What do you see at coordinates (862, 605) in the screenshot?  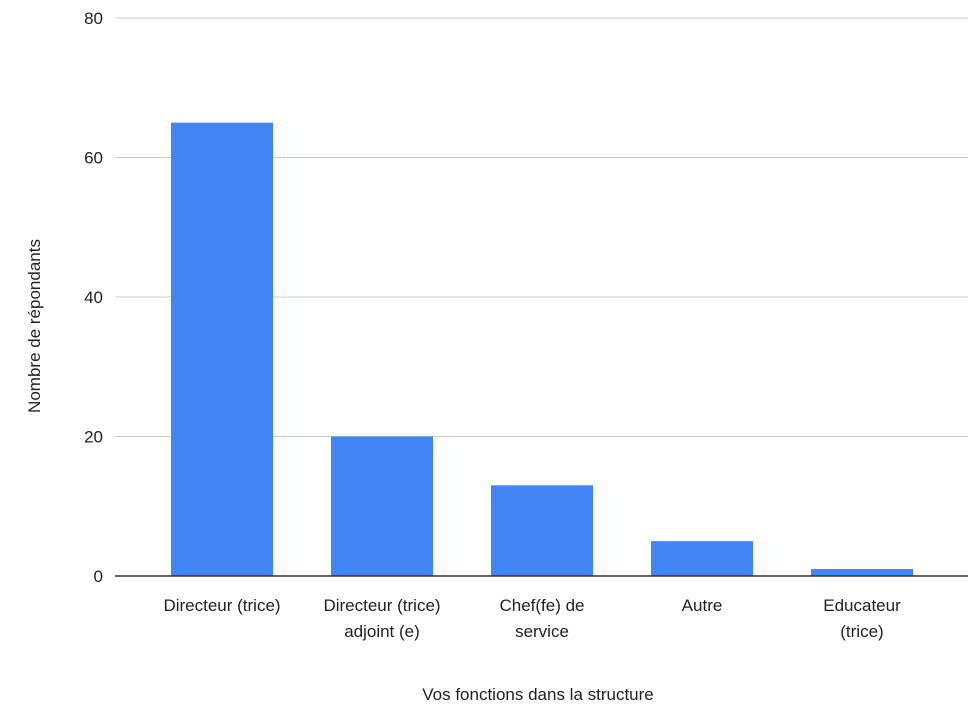 I see `x-category-label: Educateur` at bounding box center [862, 605].